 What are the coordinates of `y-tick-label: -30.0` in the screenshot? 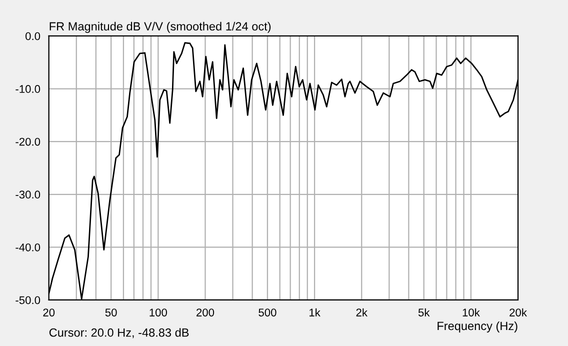 It's located at (28, 194).